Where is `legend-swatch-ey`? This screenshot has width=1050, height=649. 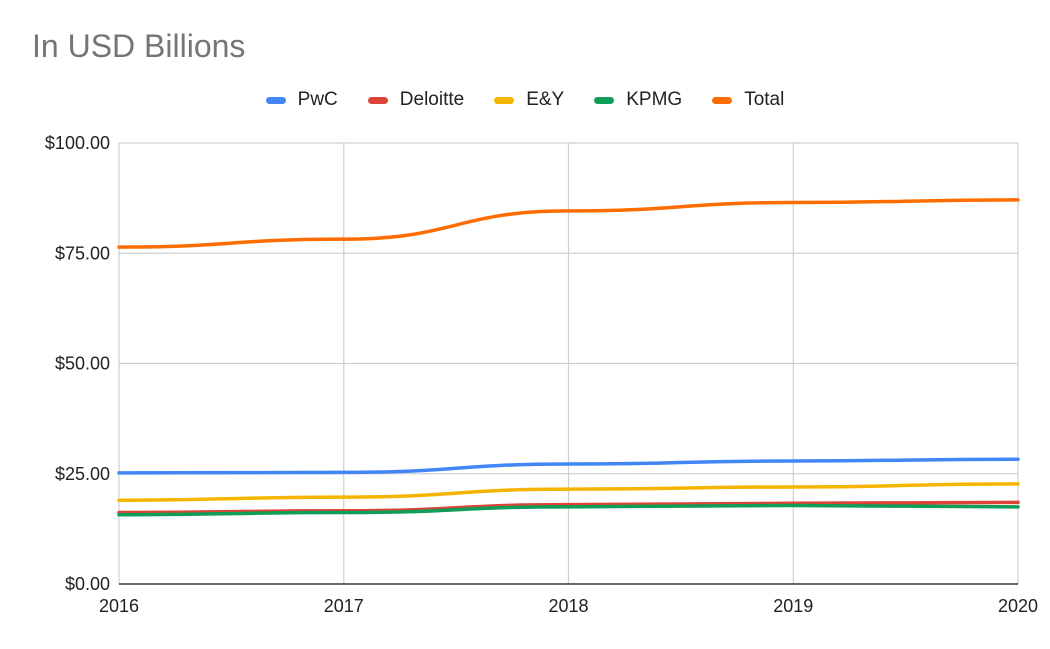
legend-swatch-ey is located at coordinates (504, 100).